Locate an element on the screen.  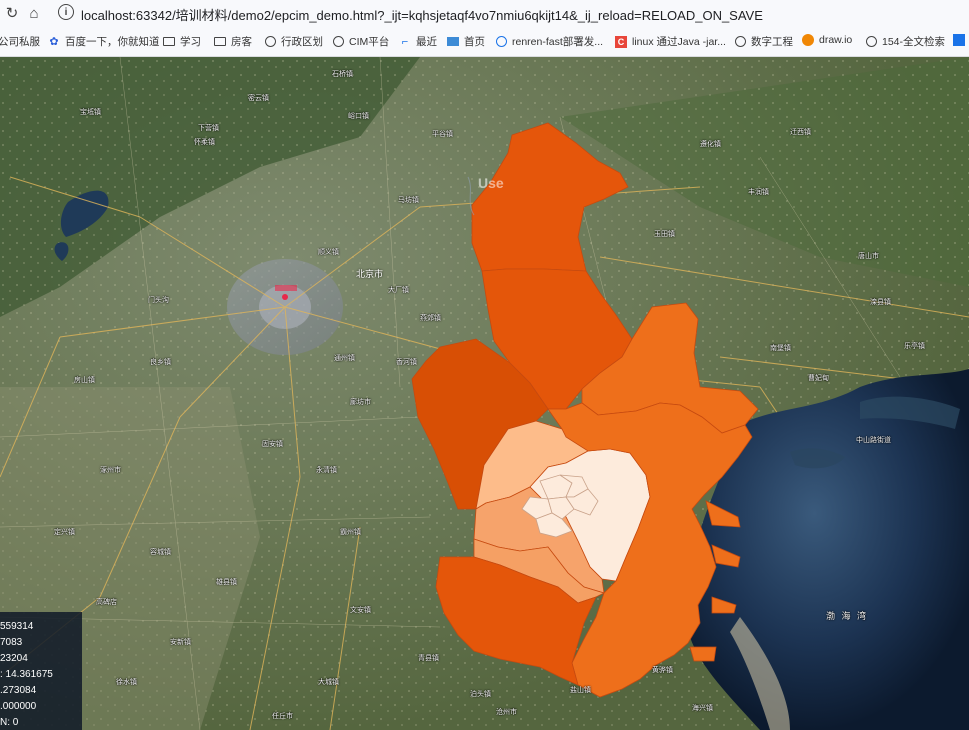
stat-line: .000000 is located at coordinates (18, 706).